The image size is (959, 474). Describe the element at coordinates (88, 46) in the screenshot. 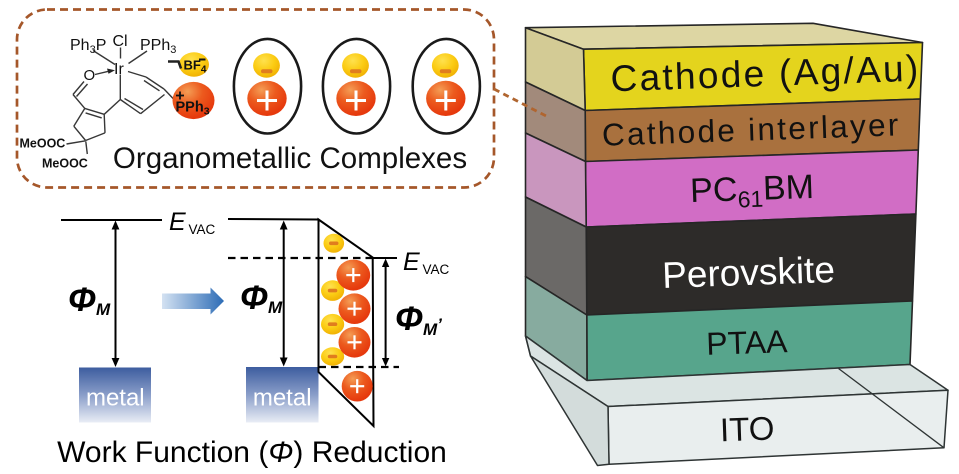

I see `svg-text: Ph3P` at that location.